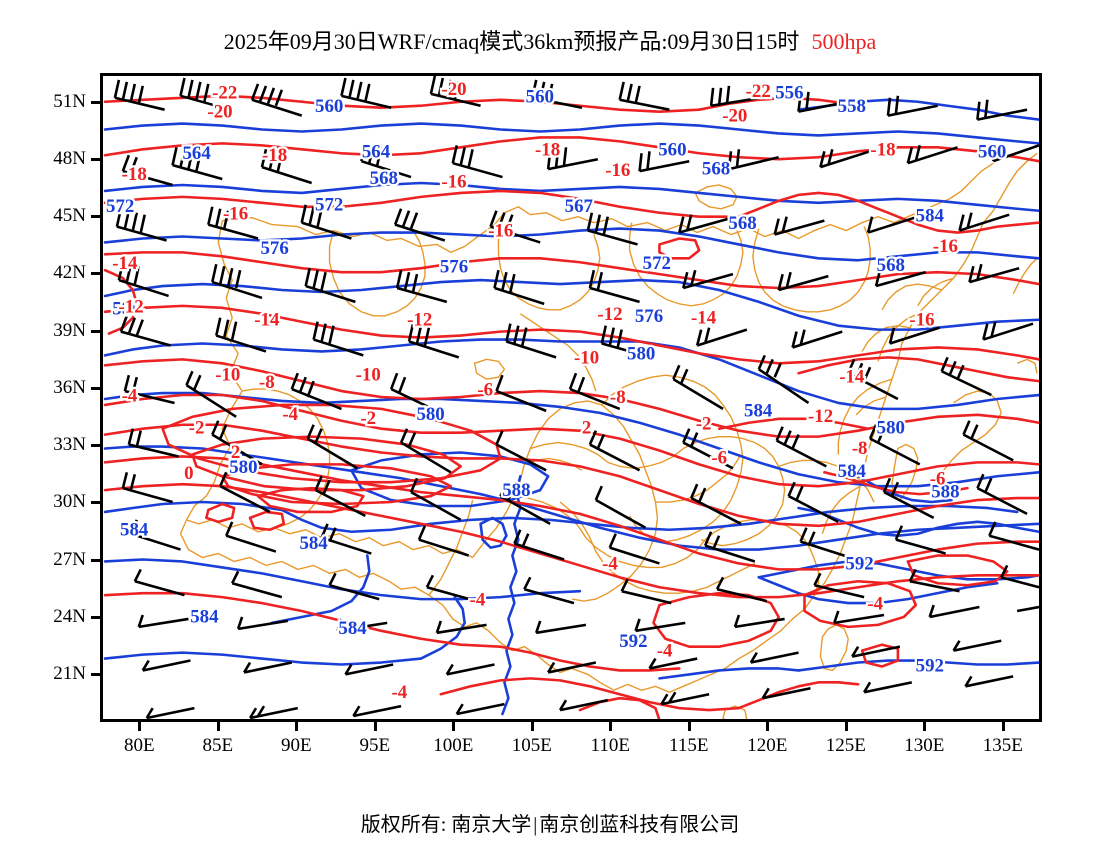 Image resolution: width=1100 pixels, height=850 pixels. I want to click on height-contour-label: 567, so click(579, 206).